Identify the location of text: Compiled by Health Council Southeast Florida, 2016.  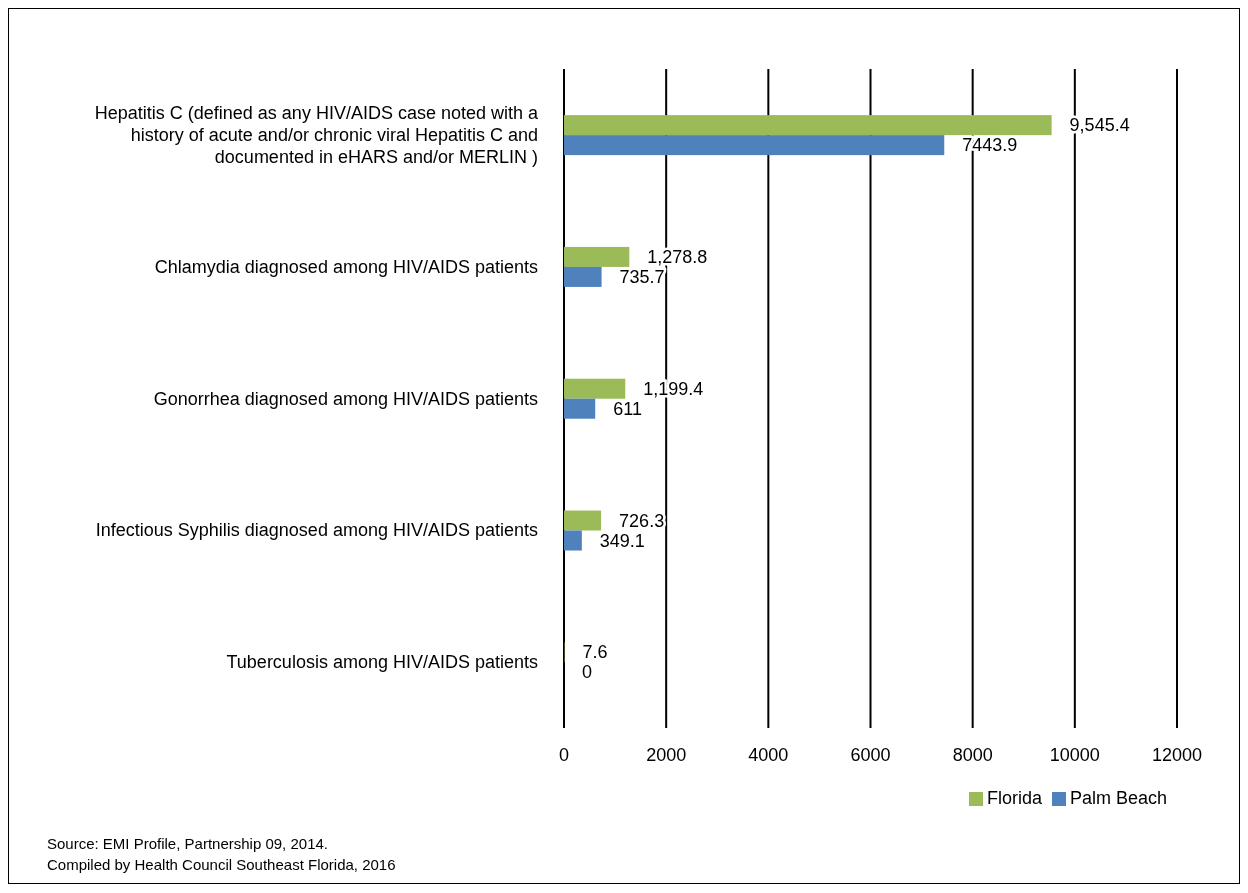
(221, 865).